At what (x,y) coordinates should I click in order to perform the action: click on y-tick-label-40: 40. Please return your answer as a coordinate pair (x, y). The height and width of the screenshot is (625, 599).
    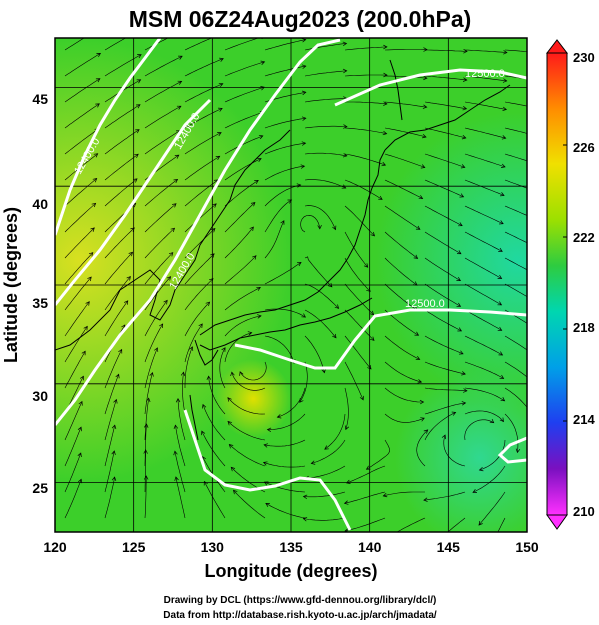
    Looking at the image, I should click on (40, 204).